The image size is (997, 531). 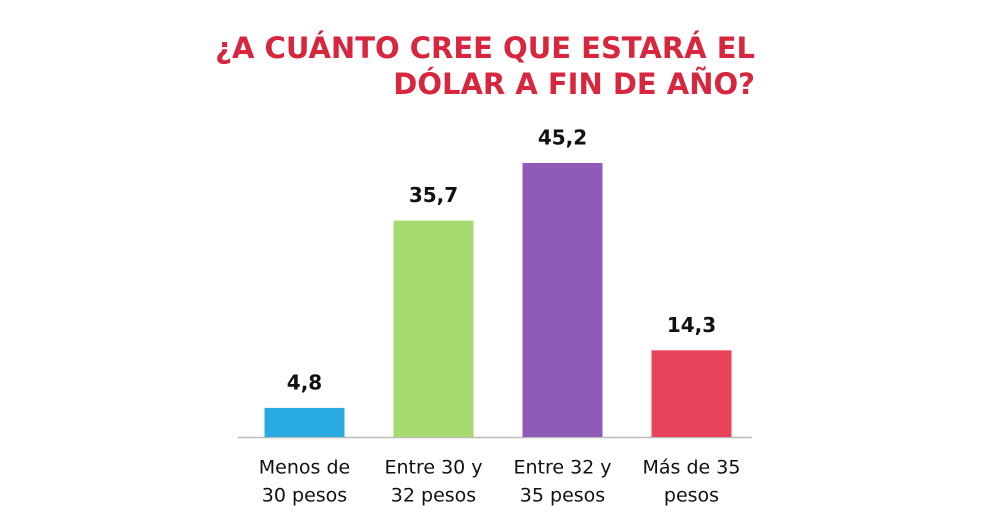 I want to click on x-tick-label: Entre 30 y, so click(x=433, y=468).